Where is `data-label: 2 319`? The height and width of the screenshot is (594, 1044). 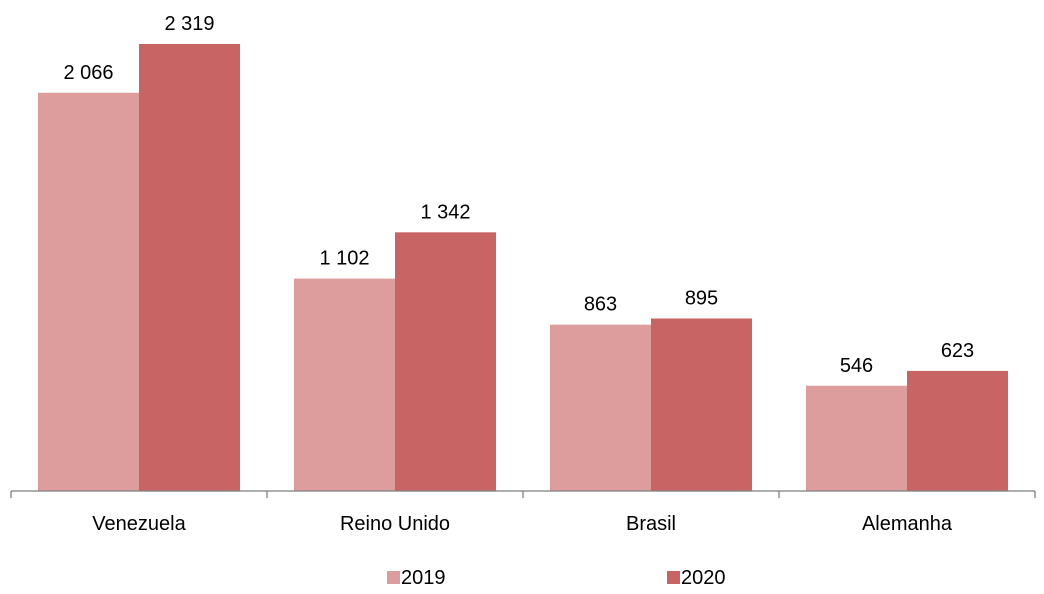
data-label: 2 319 is located at coordinates (189, 24).